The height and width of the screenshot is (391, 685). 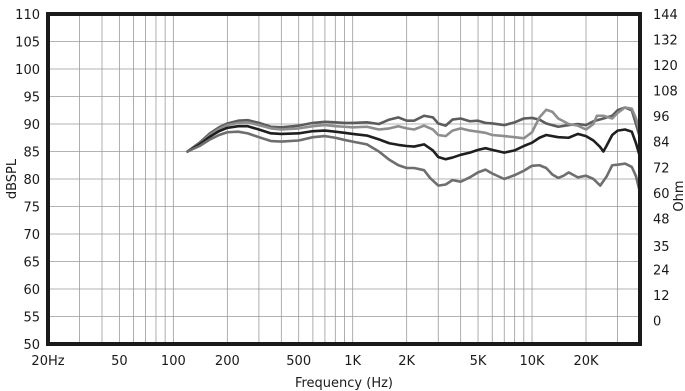 What do you see at coordinates (31, 153) in the screenshot?
I see `y-tick-label: 85` at bounding box center [31, 153].